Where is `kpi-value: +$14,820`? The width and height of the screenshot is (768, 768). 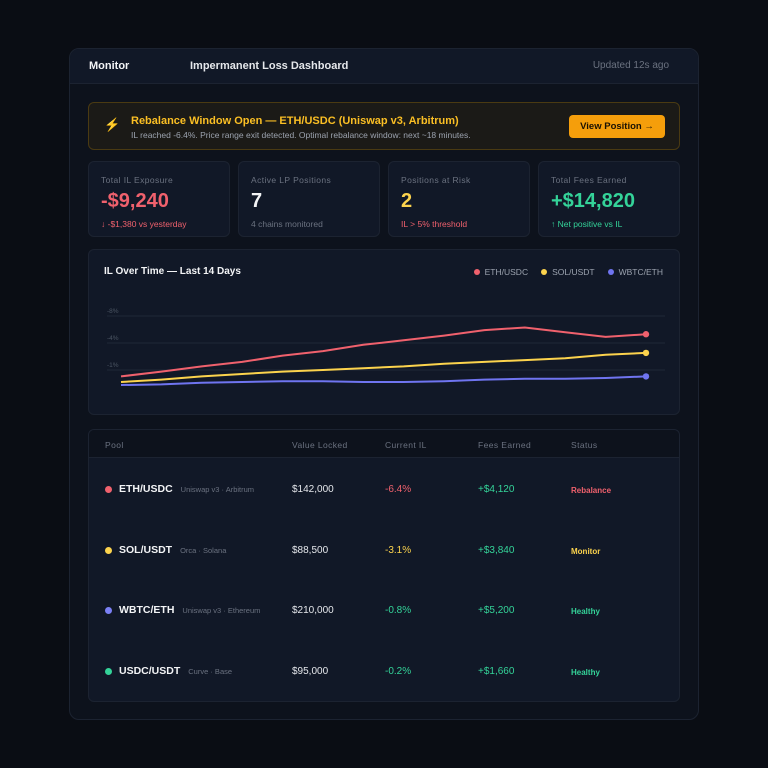
kpi-value: +$14,820 is located at coordinates (593, 201).